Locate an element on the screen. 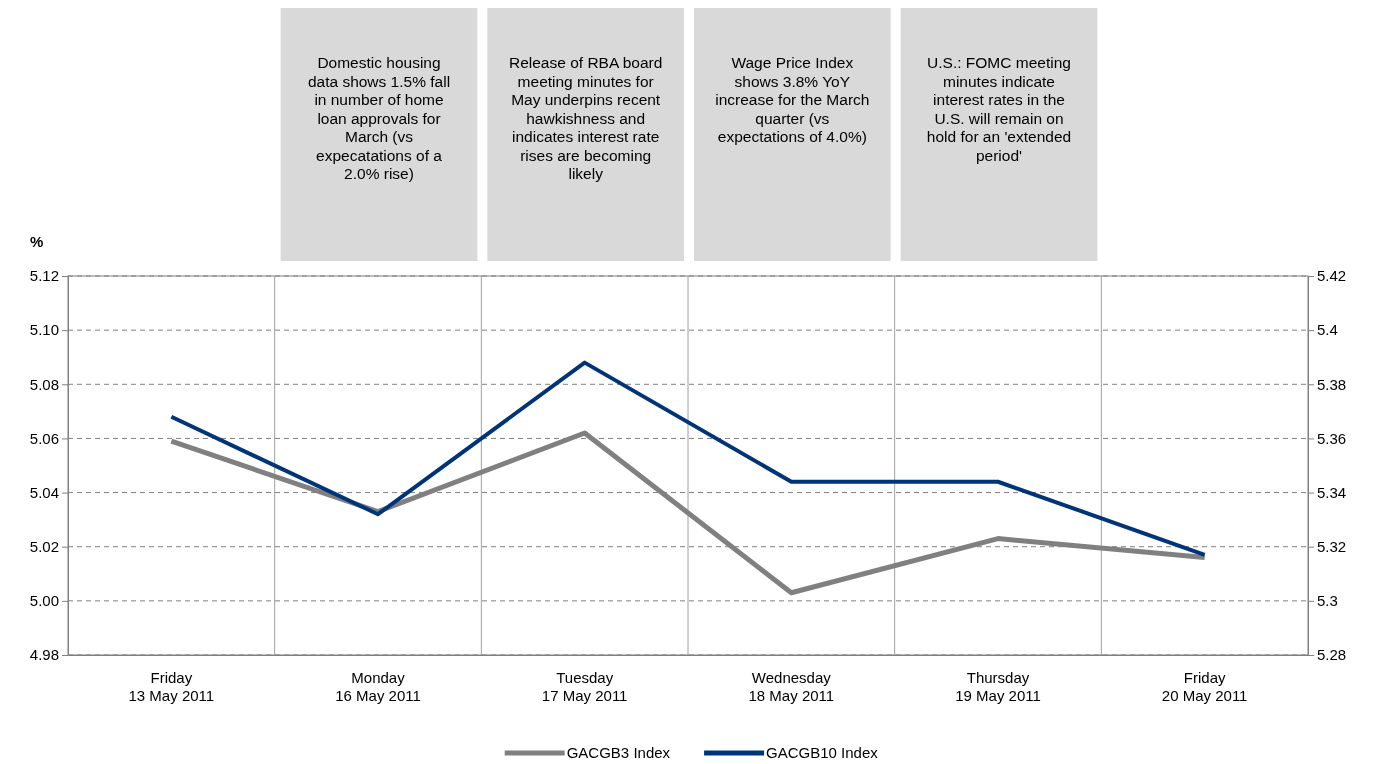  x-tick-label: Tuesday 17 May 2011 is located at coordinates (584, 686).